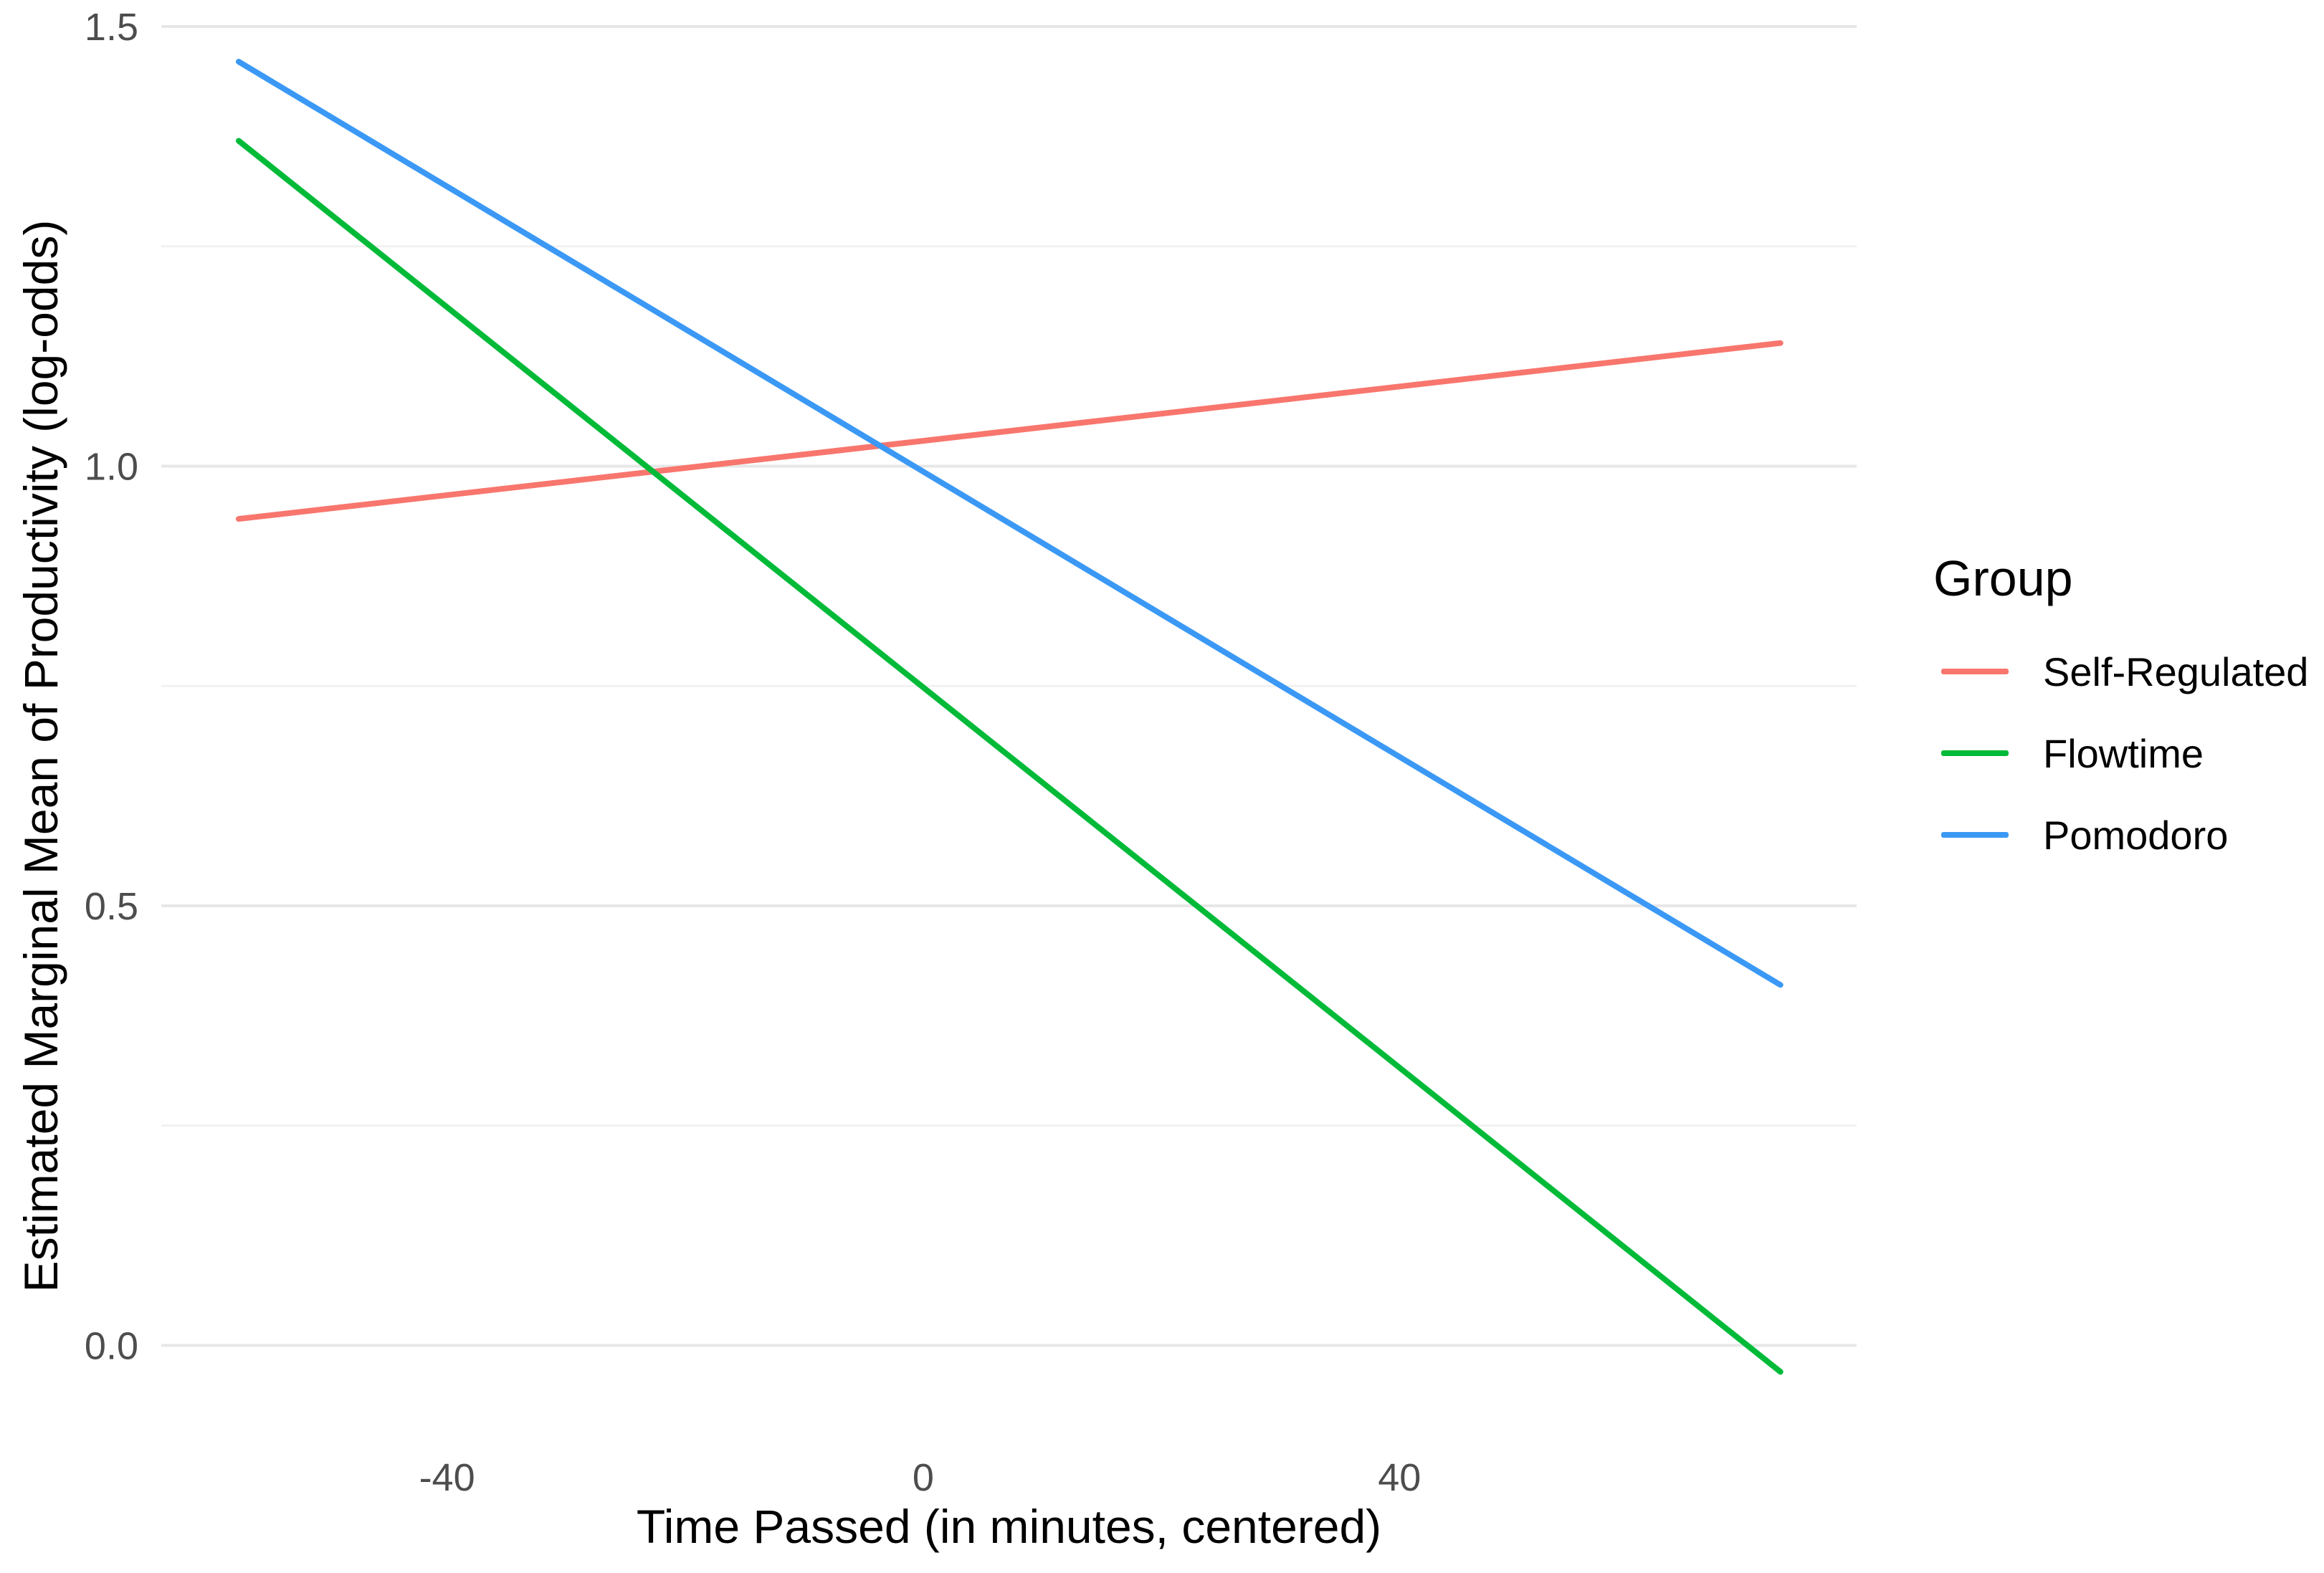 This screenshot has height=1573, width=2324. What do you see at coordinates (2176, 671) in the screenshot?
I see `legend-label-self-regulated: Self-Regulated` at bounding box center [2176, 671].